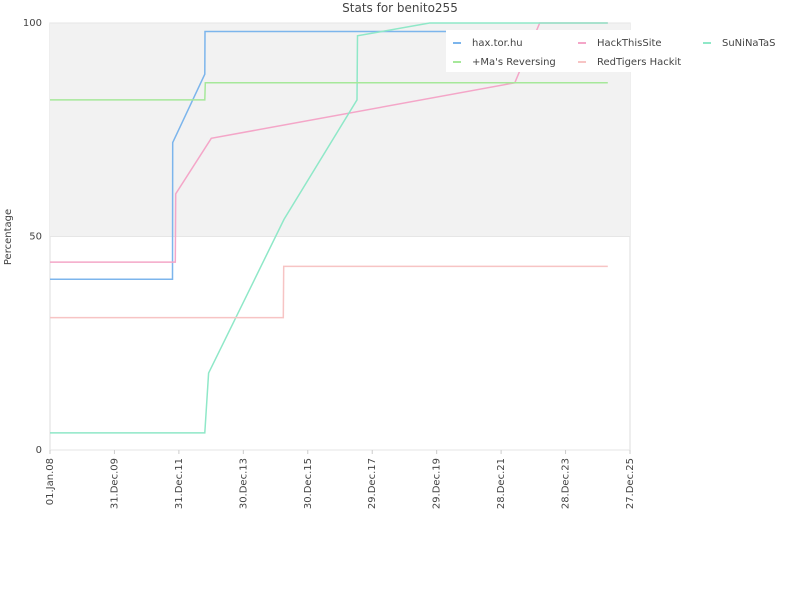  Describe the element at coordinates (497, 43) in the screenshot. I see `legend-label: hax.tor.hu` at that location.